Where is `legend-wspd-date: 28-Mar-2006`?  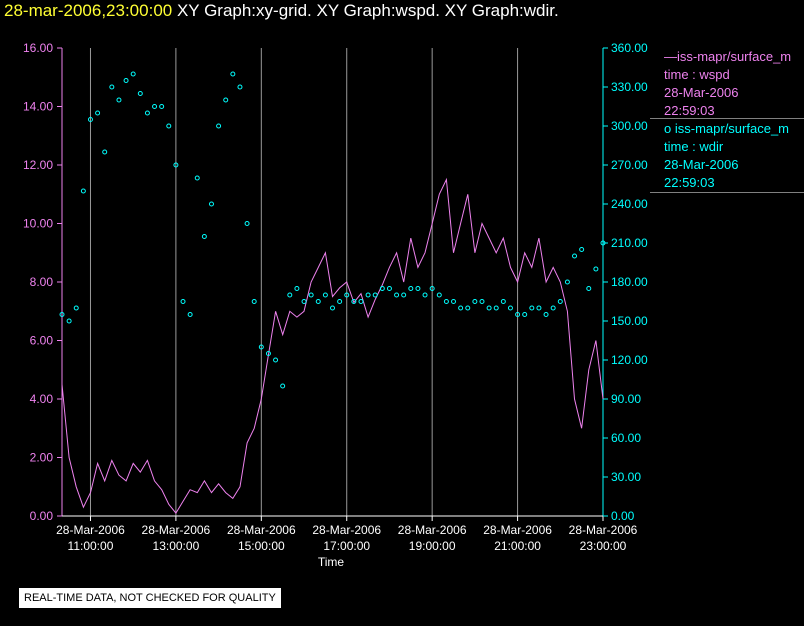
legend-wspd-date: 28-Mar-2006 is located at coordinates (701, 92).